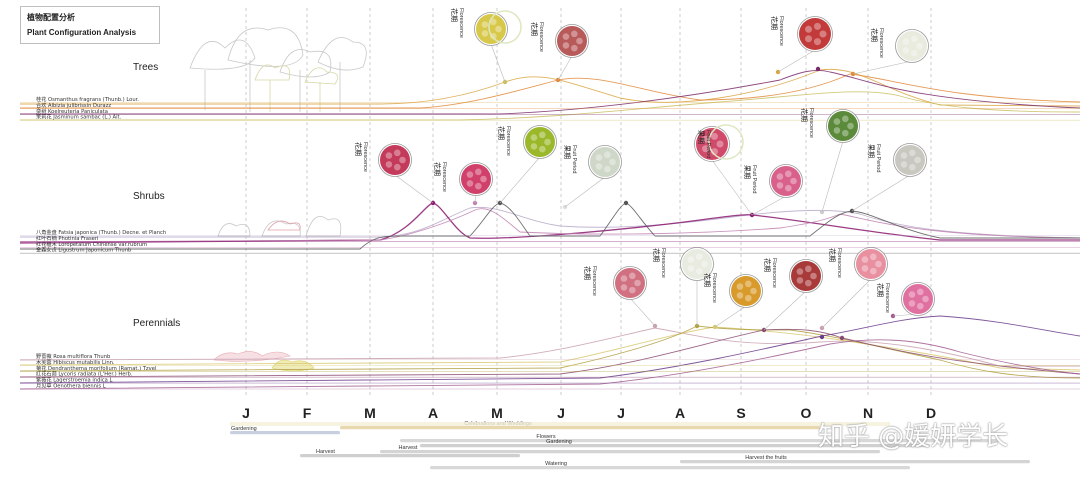  What do you see at coordinates (73, 105) in the screenshot?
I see `plant-name-label: 合欢 Albizia julibrissin Durazz` at bounding box center [73, 105].